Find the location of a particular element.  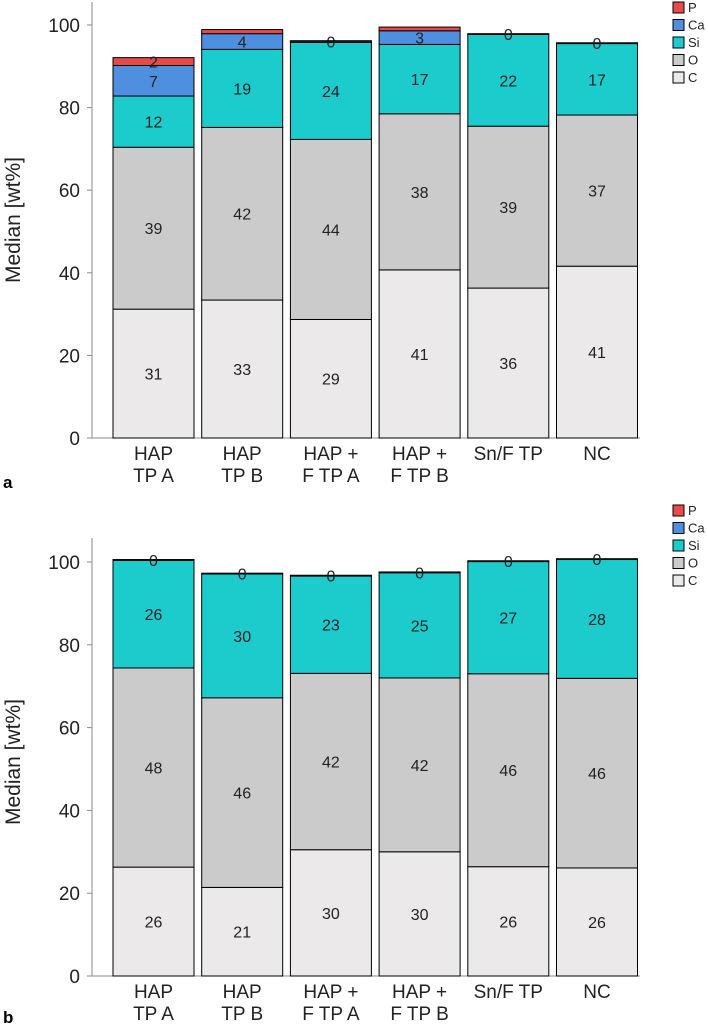

data-label: 39 is located at coordinates (154, 229).